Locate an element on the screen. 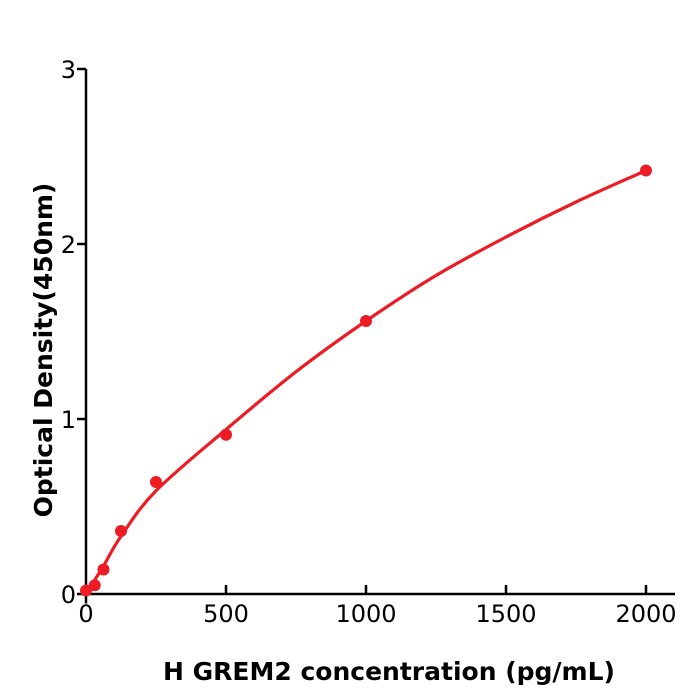 This screenshot has height=700, width=700. x-tick-label-1000: 1000 is located at coordinates (365, 614).